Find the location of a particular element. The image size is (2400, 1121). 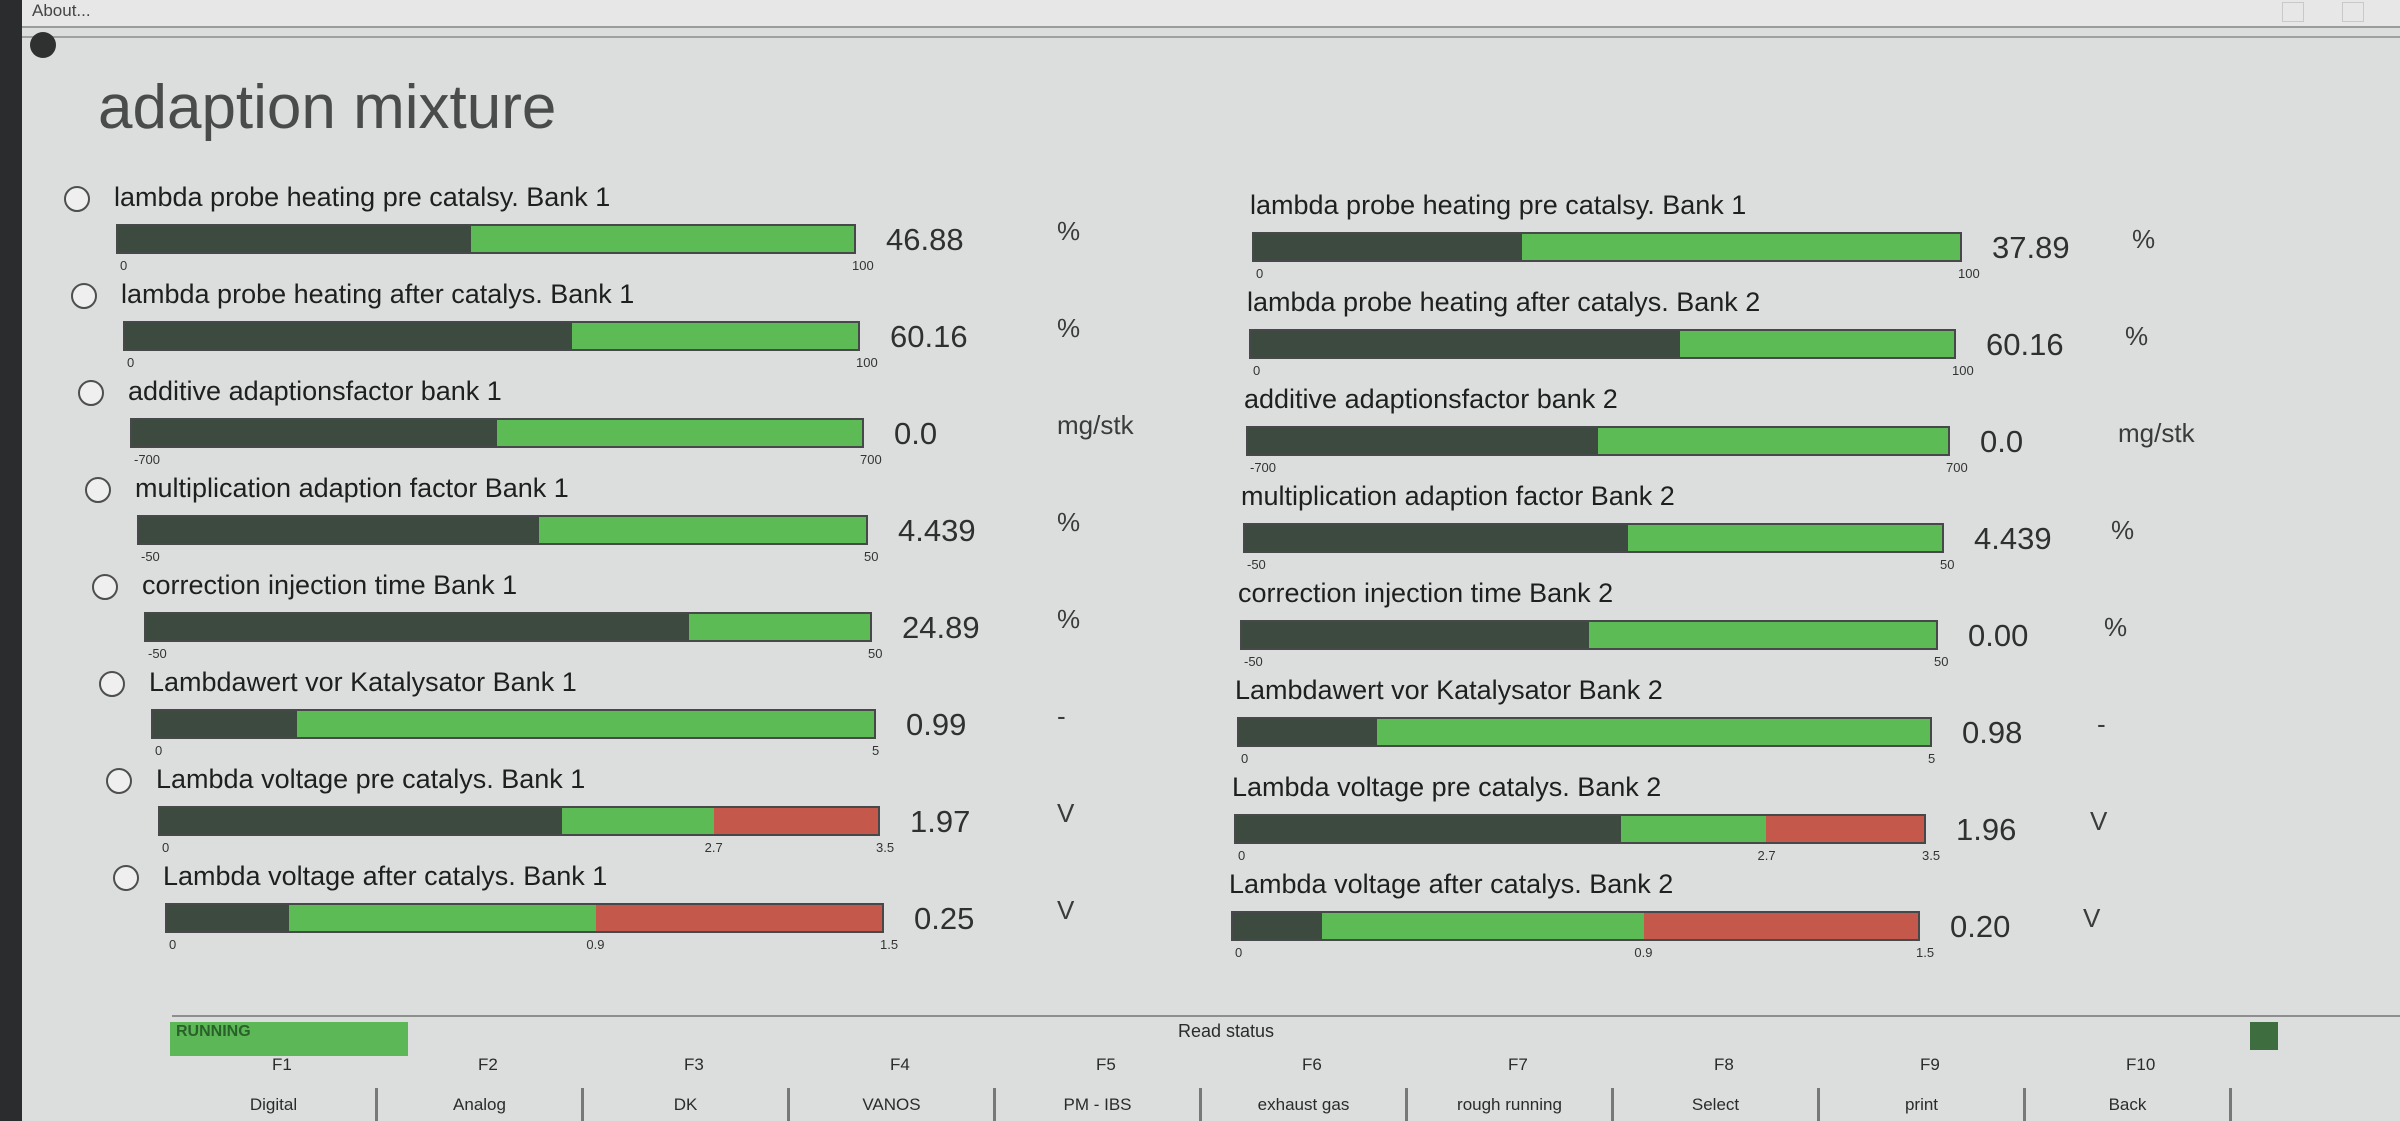

fkey-label-f6: F6 is located at coordinates (1312, 1064).